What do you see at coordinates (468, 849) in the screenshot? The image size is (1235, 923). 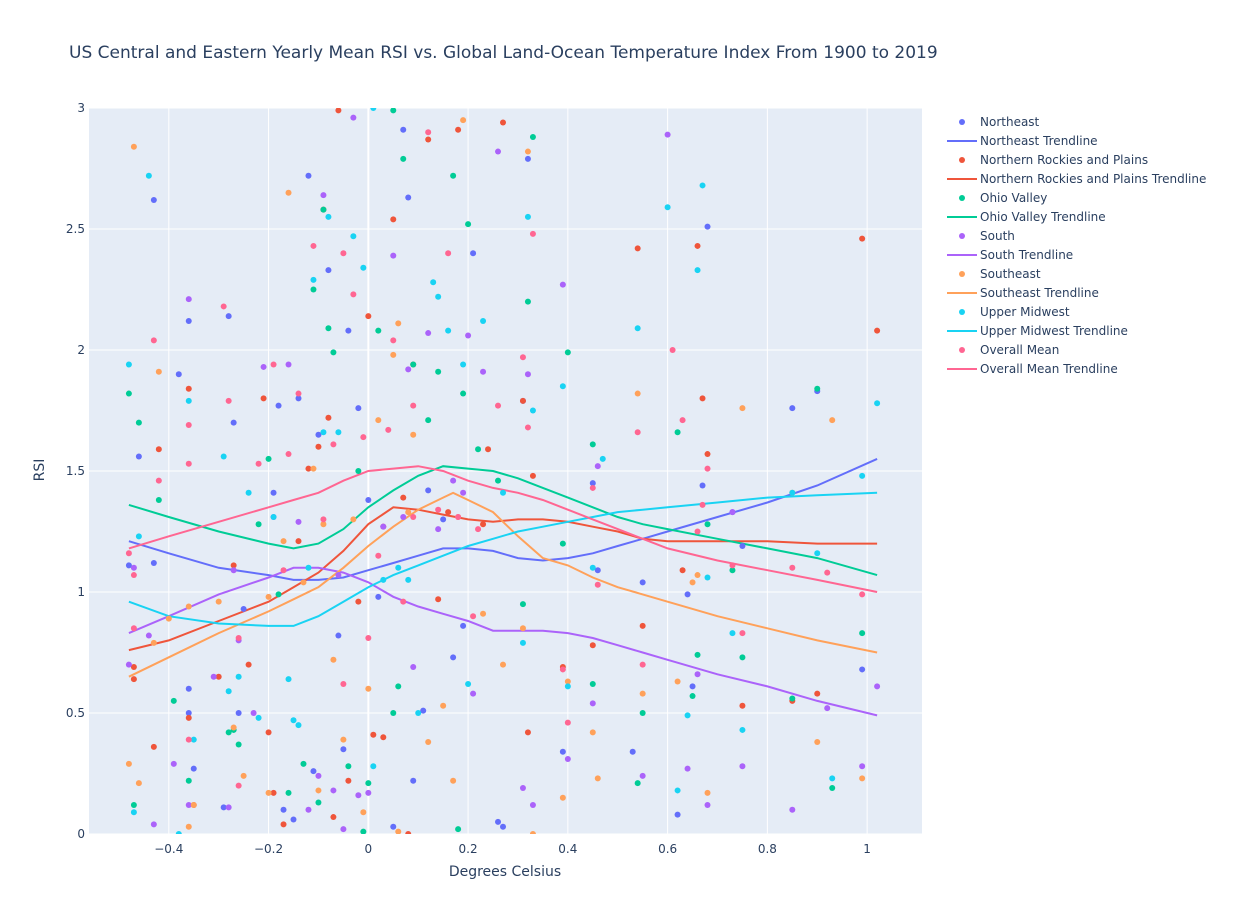 I see `x-tick-label: 0.2` at bounding box center [468, 849].